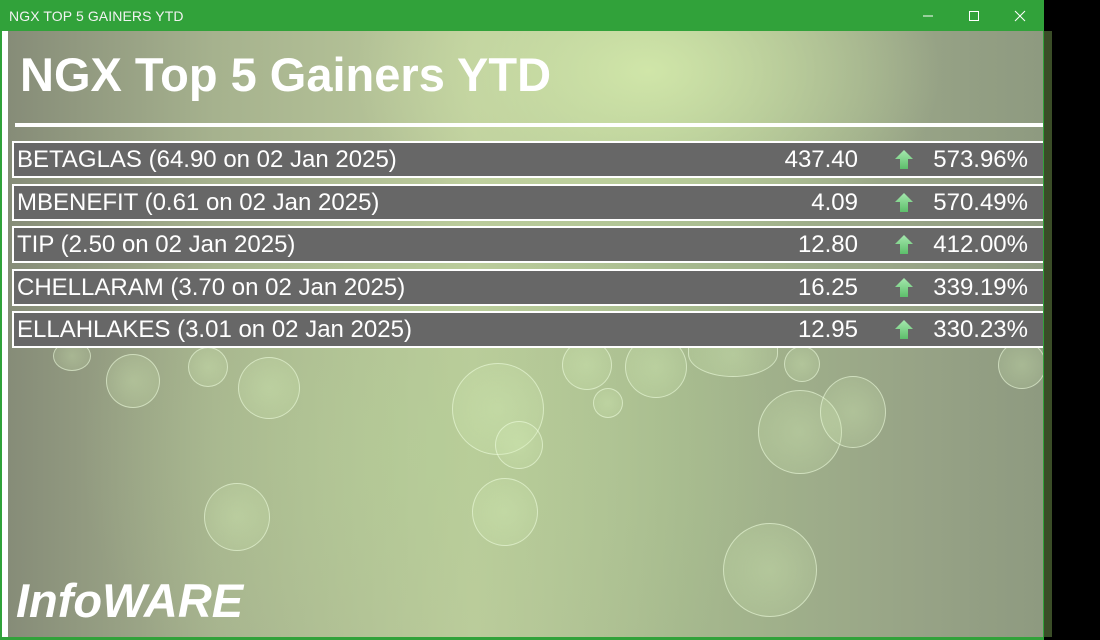 Image resolution: width=1100 pixels, height=640 pixels. What do you see at coordinates (827, 329) in the screenshot?
I see `stock-price: 12.95` at bounding box center [827, 329].